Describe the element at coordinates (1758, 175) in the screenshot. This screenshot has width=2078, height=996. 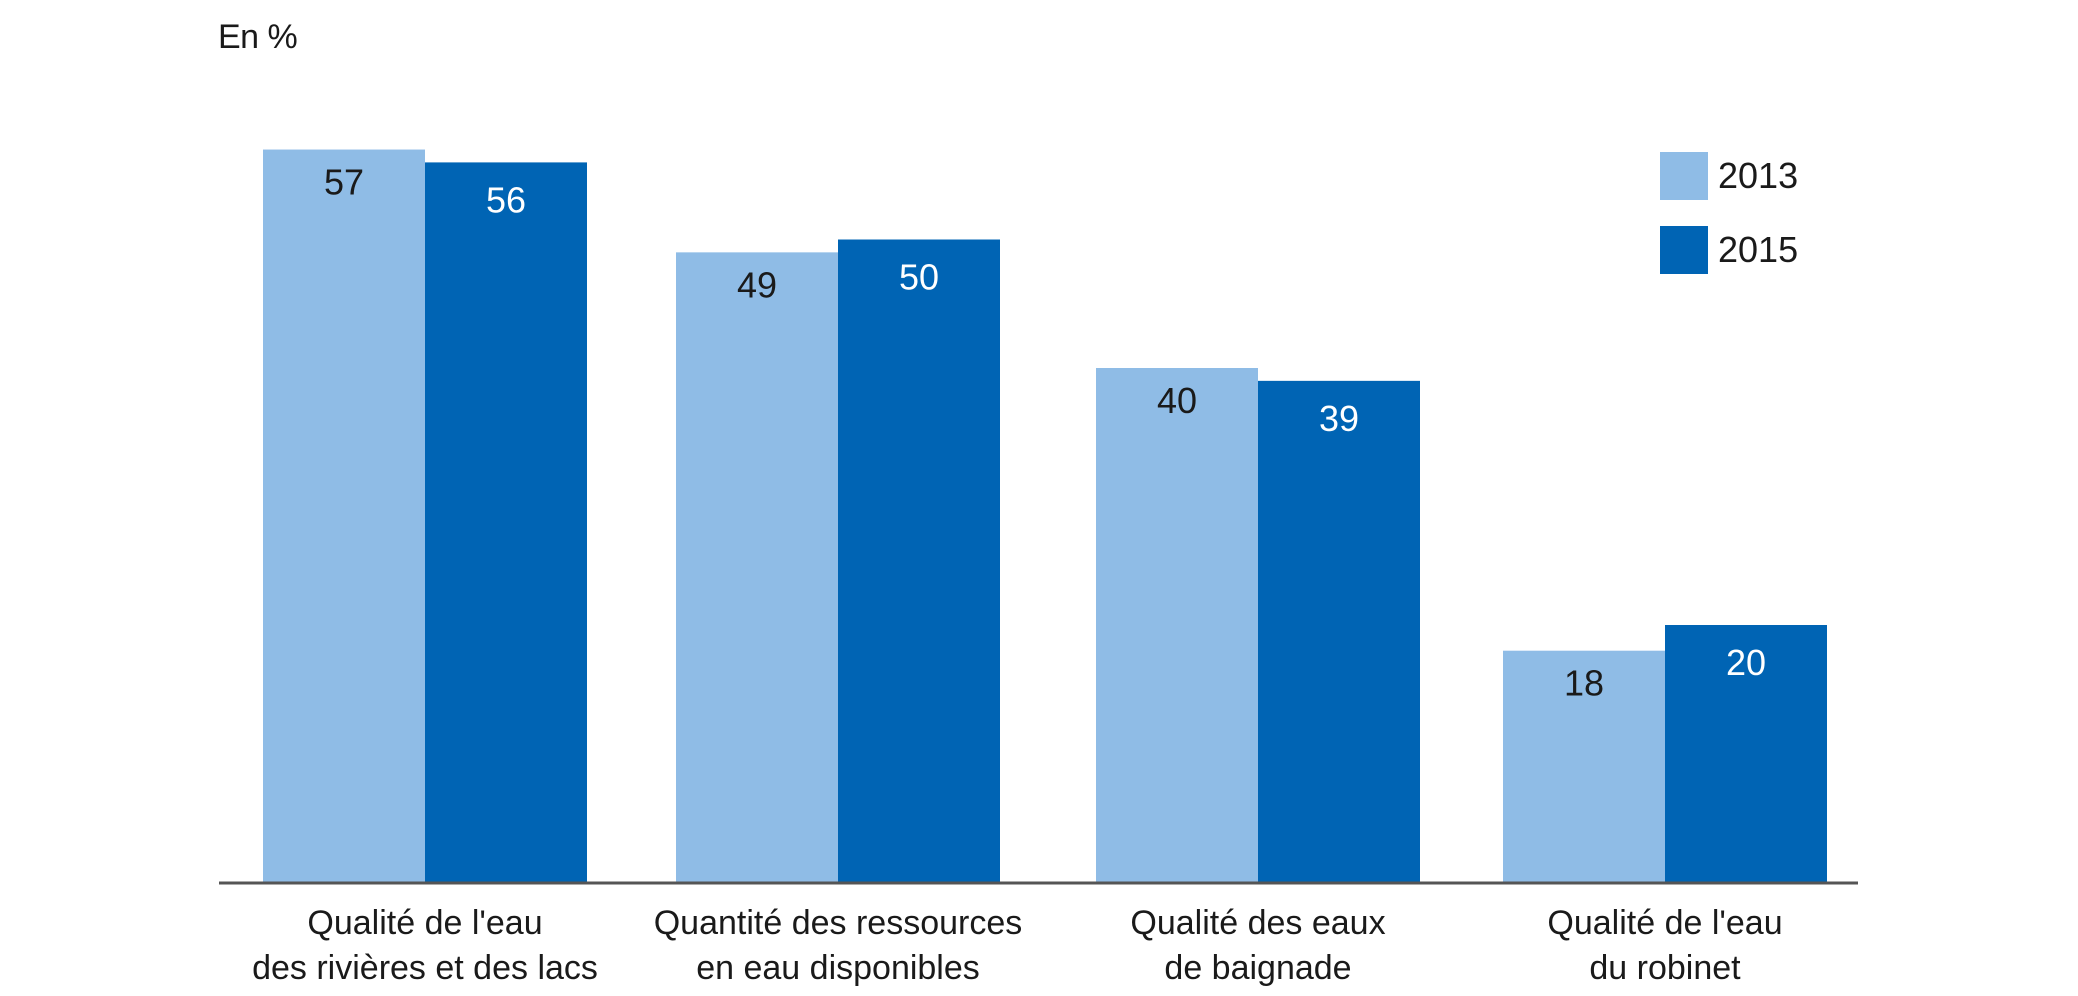
I see `legend-label-2013: 2013` at that location.